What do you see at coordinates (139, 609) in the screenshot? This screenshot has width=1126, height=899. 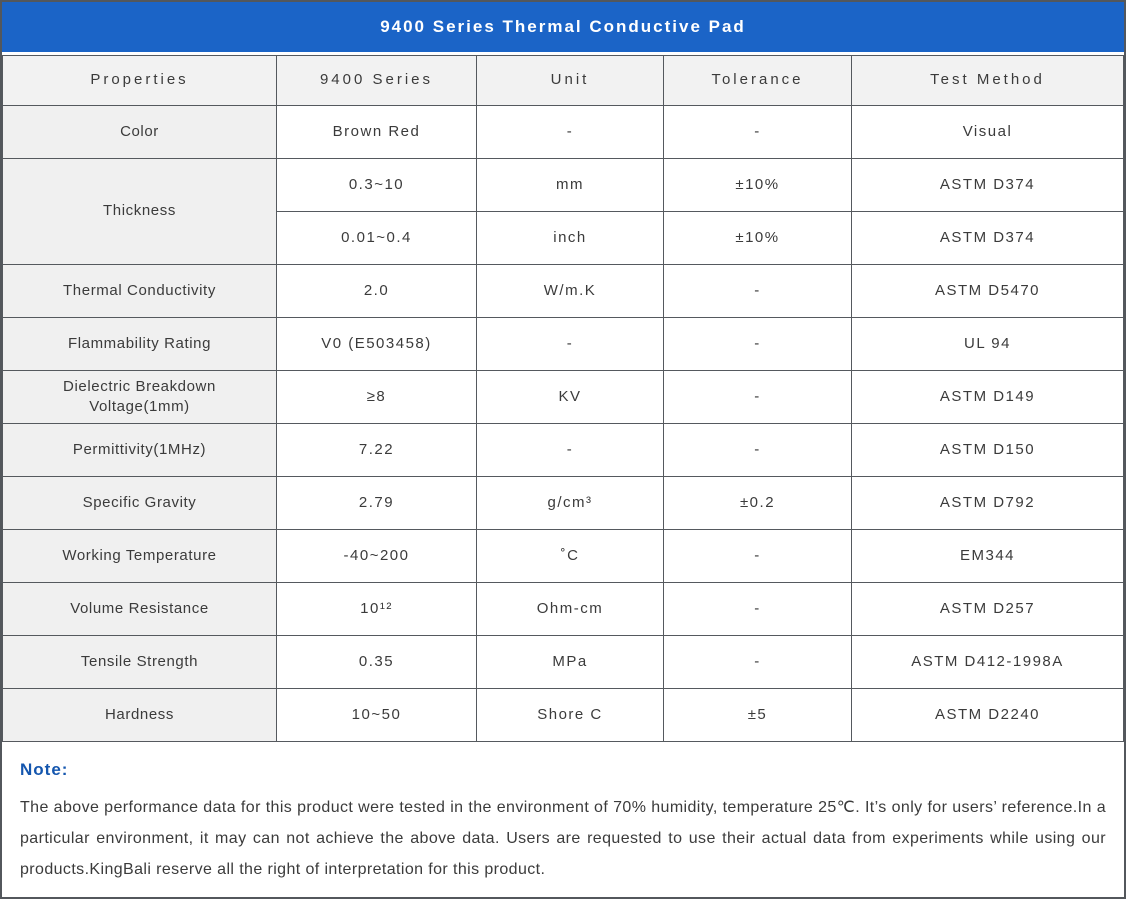 I see `property-cell: Volume Resistance` at bounding box center [139, 609].